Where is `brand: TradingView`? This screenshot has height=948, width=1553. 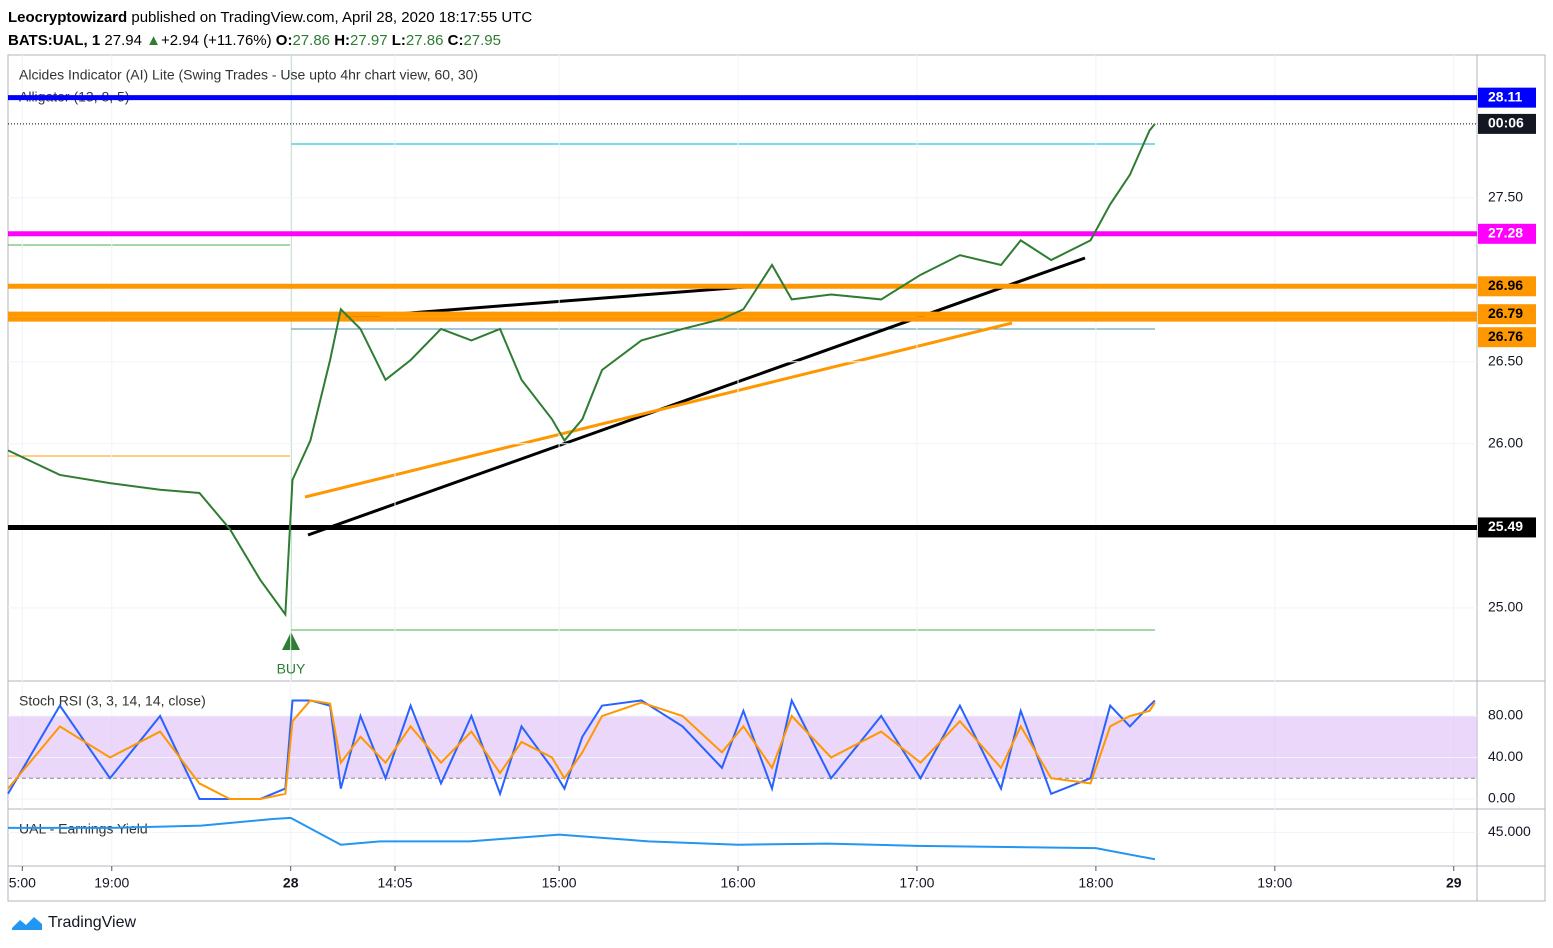
brand: TradingView is located at coordinates (92, 922).